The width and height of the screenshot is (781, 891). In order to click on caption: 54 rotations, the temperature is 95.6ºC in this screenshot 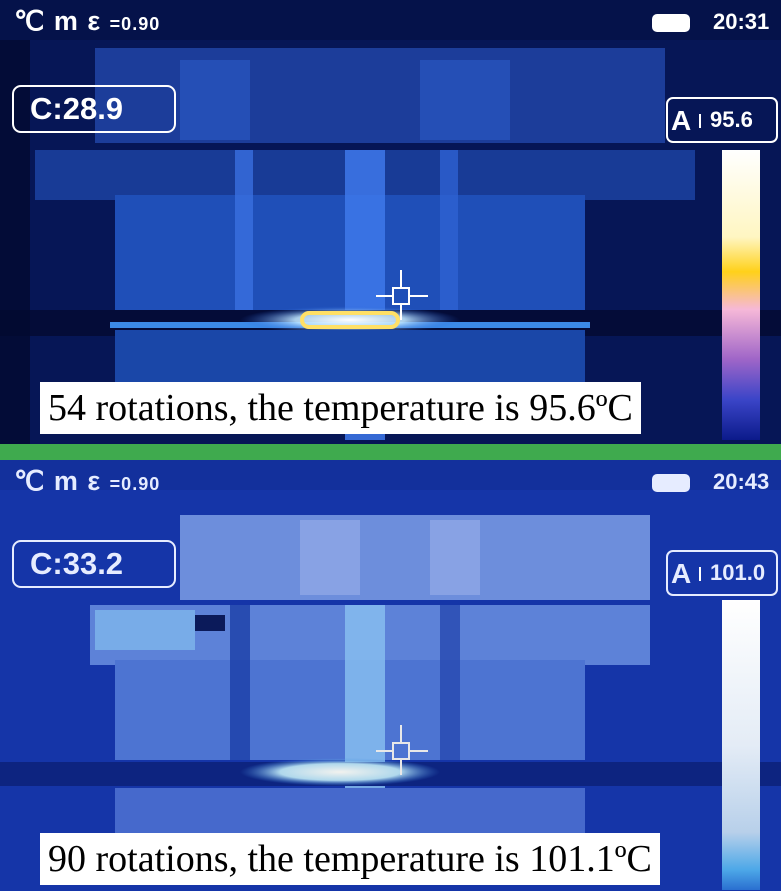, I will do `click(340, 408)`.